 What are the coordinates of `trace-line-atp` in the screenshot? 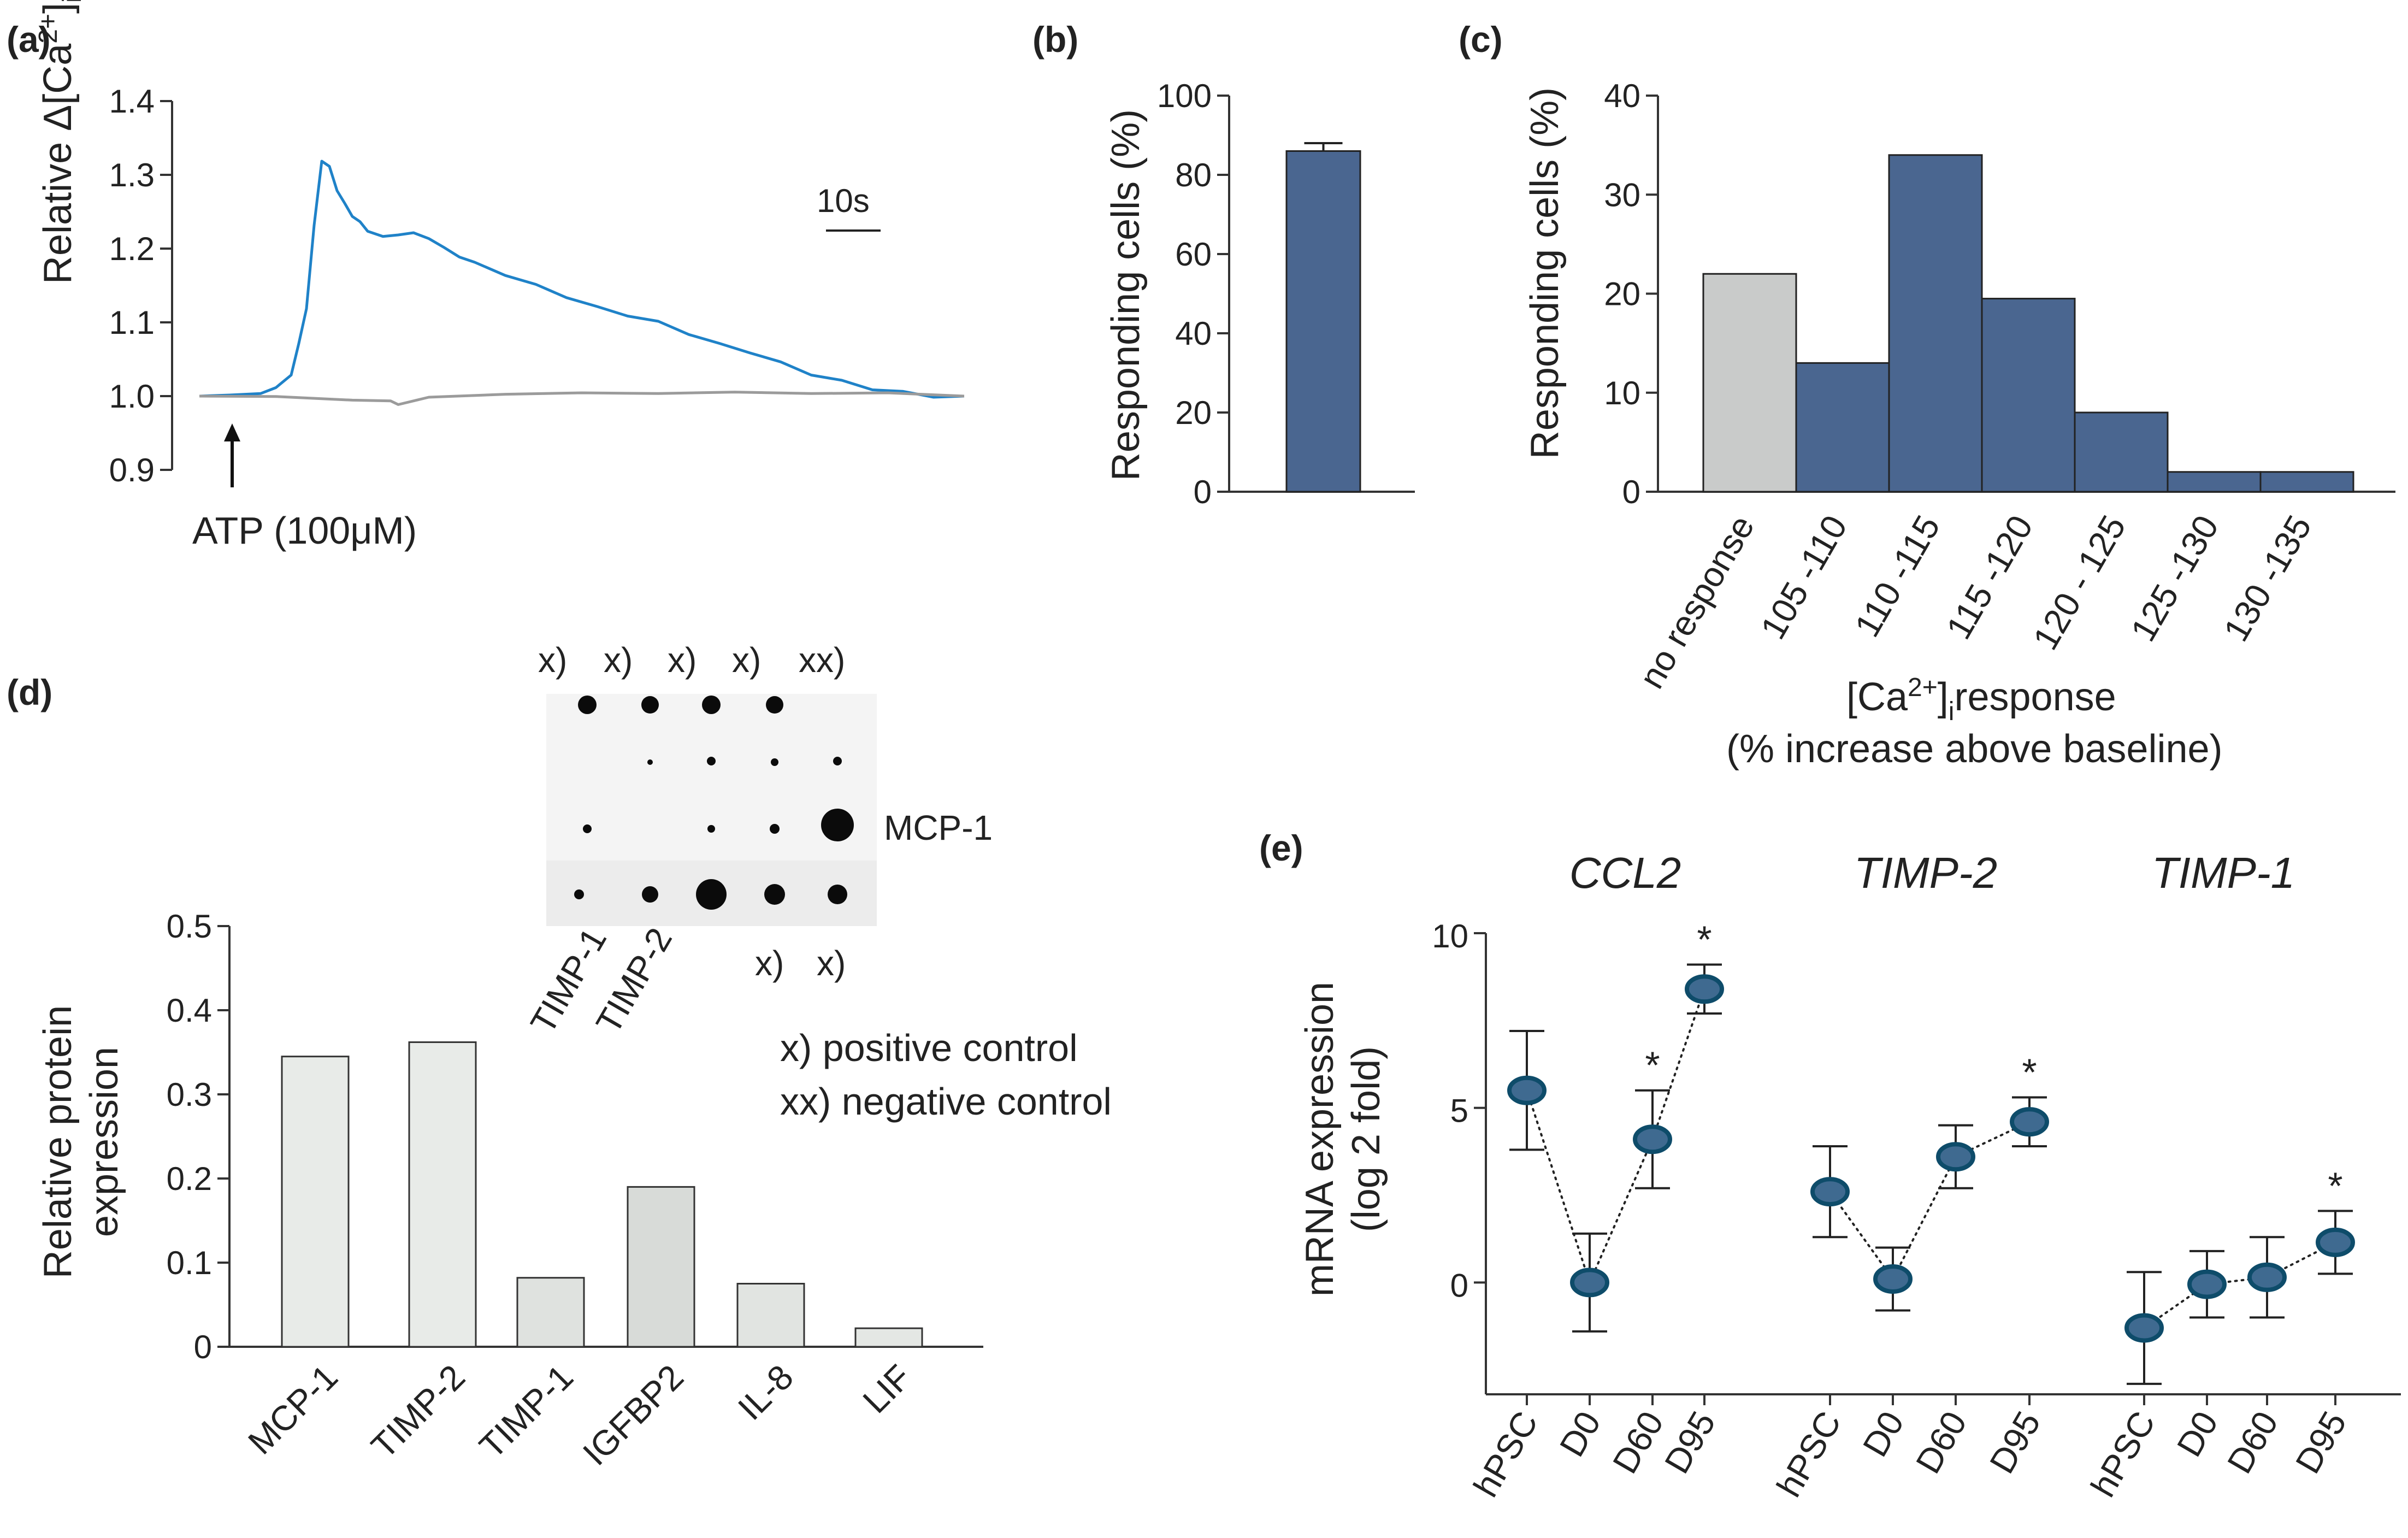 It's located at (582, 279).